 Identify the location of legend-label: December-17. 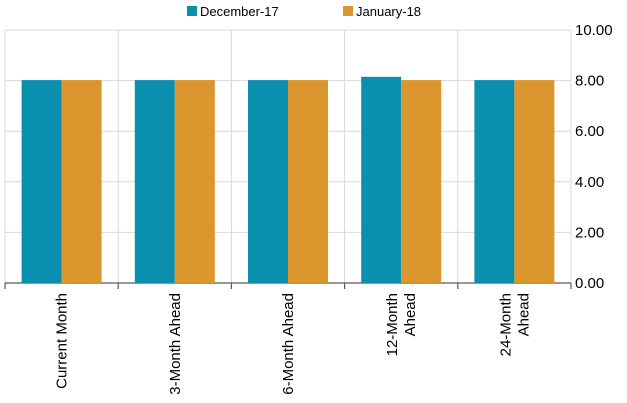
(239, 11).